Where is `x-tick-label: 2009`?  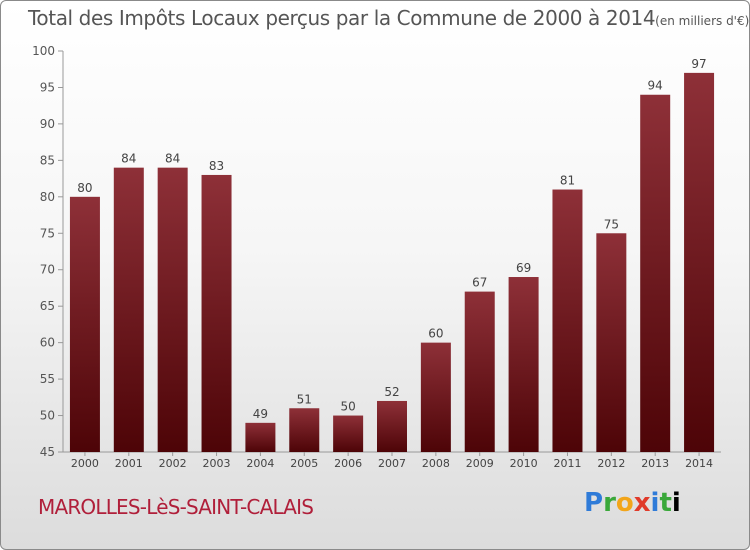 x-tick-label: 2009 is located at coordinates (480, 463).